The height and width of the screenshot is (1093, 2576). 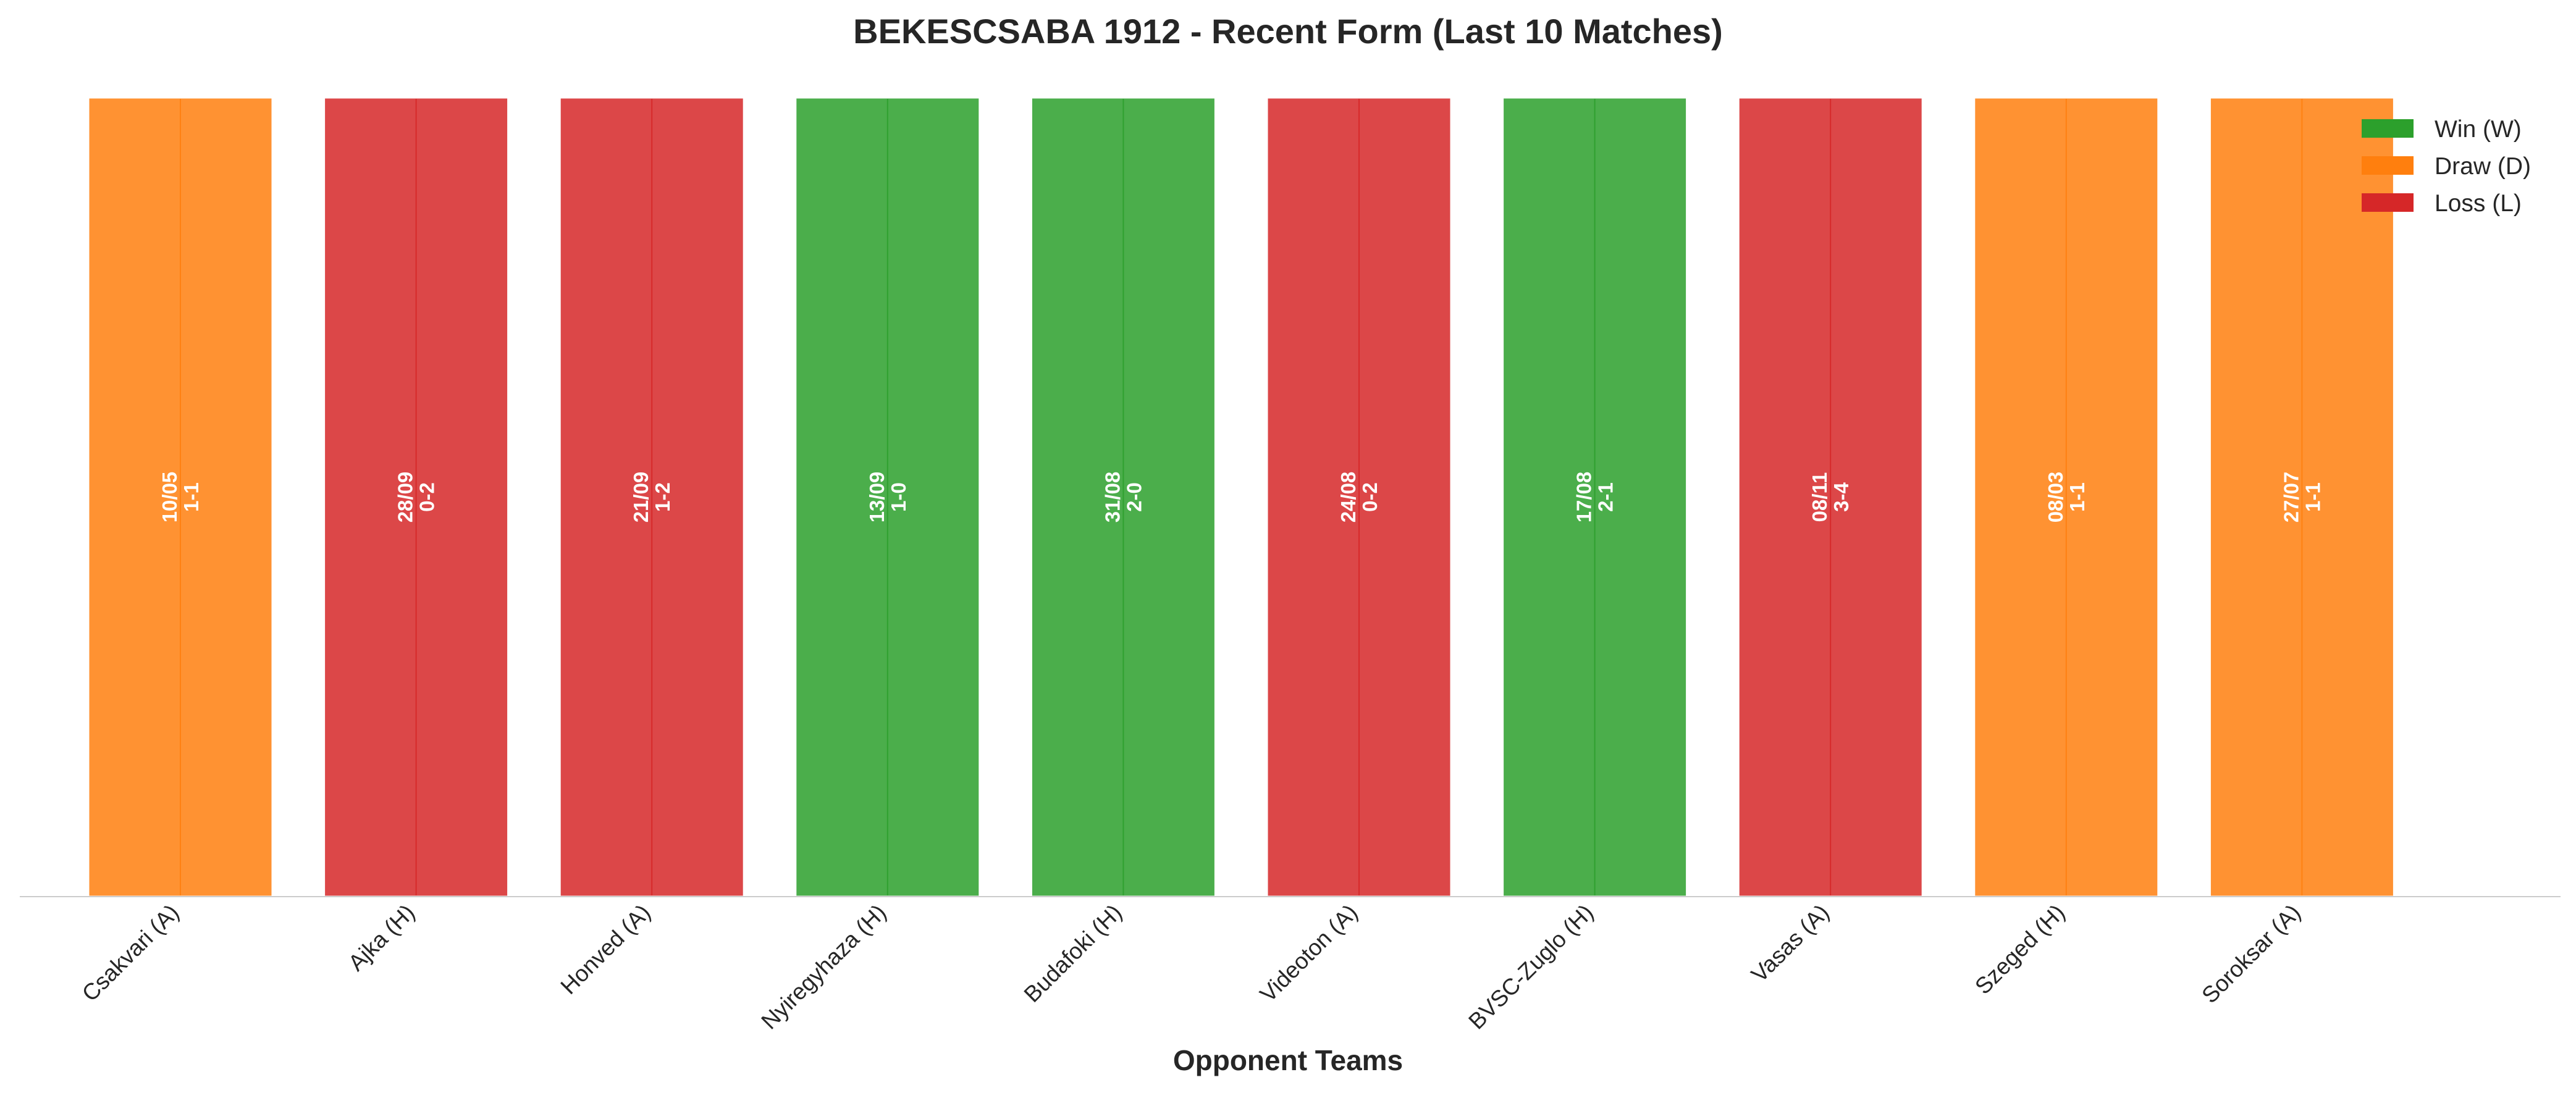 I want to click on bar-score-label: 1-2, so click(x=662, y=497).